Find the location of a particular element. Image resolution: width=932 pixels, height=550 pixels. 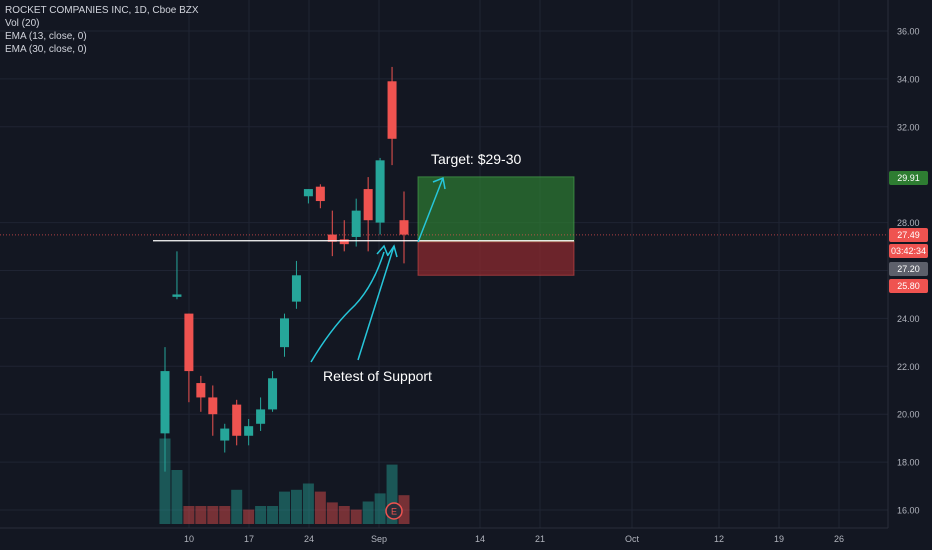

time-axis-label: 17 is located at coordinates (249, 539).